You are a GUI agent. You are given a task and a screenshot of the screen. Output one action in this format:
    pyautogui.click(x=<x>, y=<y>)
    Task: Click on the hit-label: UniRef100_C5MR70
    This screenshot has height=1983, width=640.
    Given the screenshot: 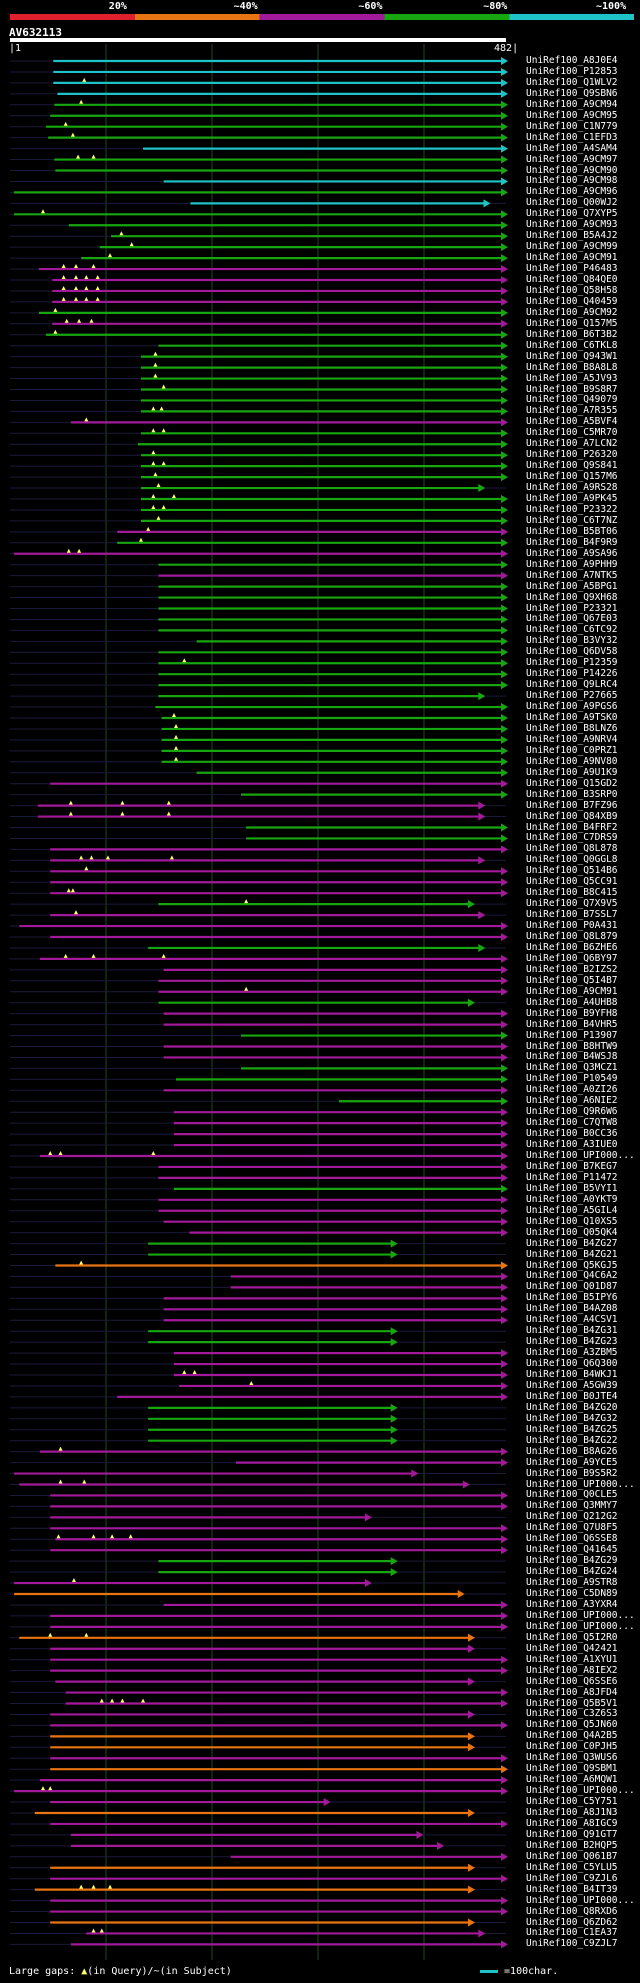 What is the action you would take?
    pyautogui.click(x=572, y=433)
    